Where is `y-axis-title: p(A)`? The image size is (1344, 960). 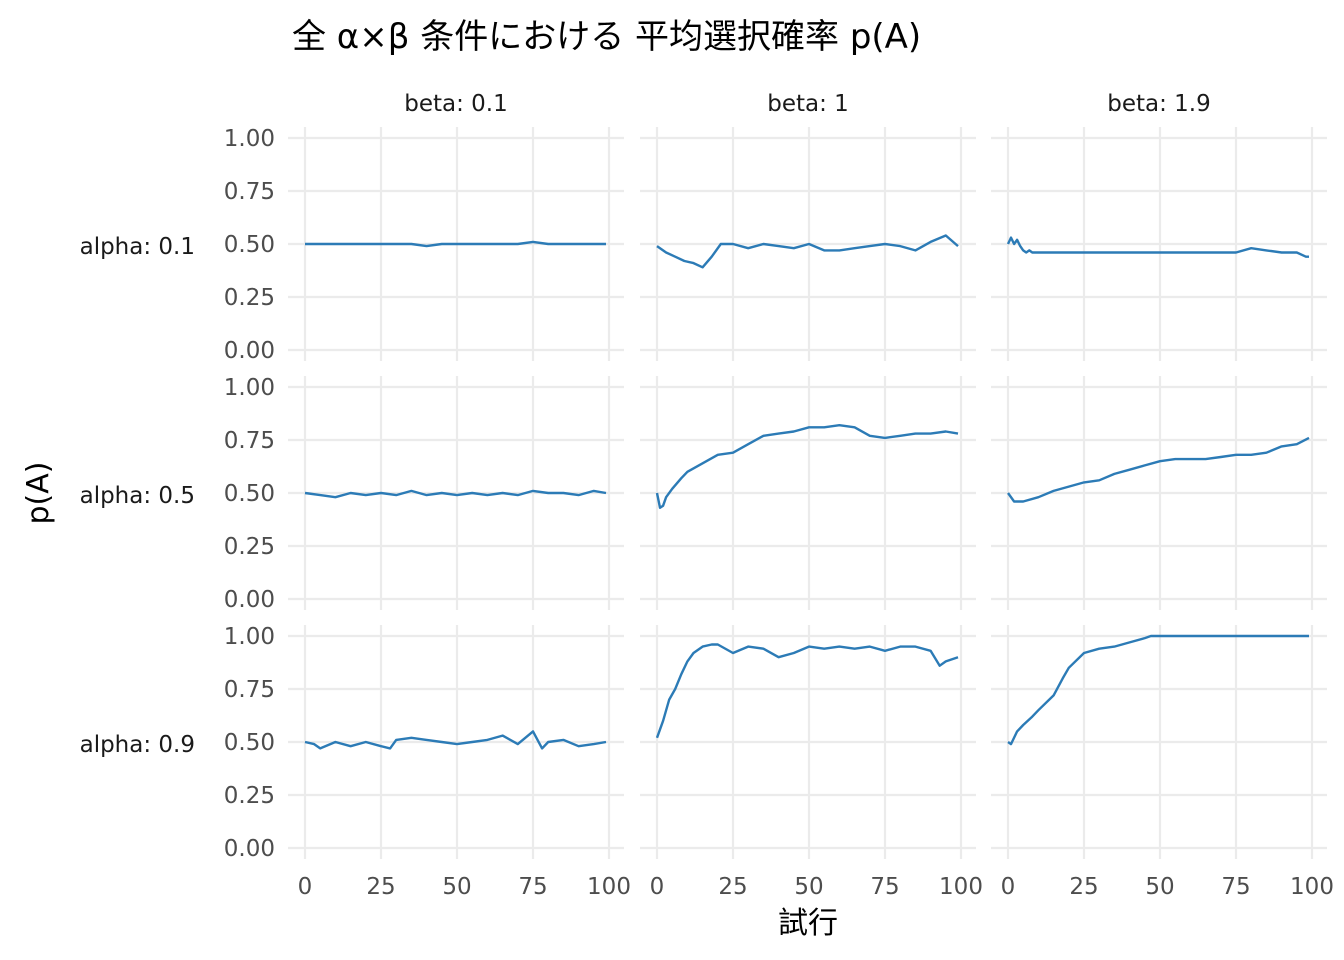
y-axis-title: p(A) is located at coordinates (38, 493).